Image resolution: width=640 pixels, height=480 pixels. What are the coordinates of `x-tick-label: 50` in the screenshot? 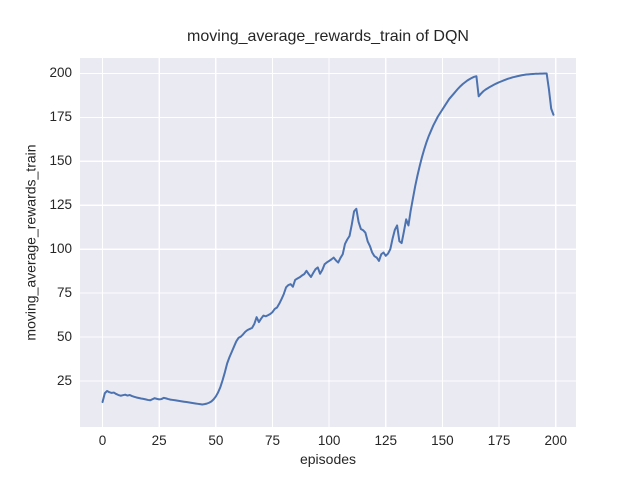 It's located at (216, 440).